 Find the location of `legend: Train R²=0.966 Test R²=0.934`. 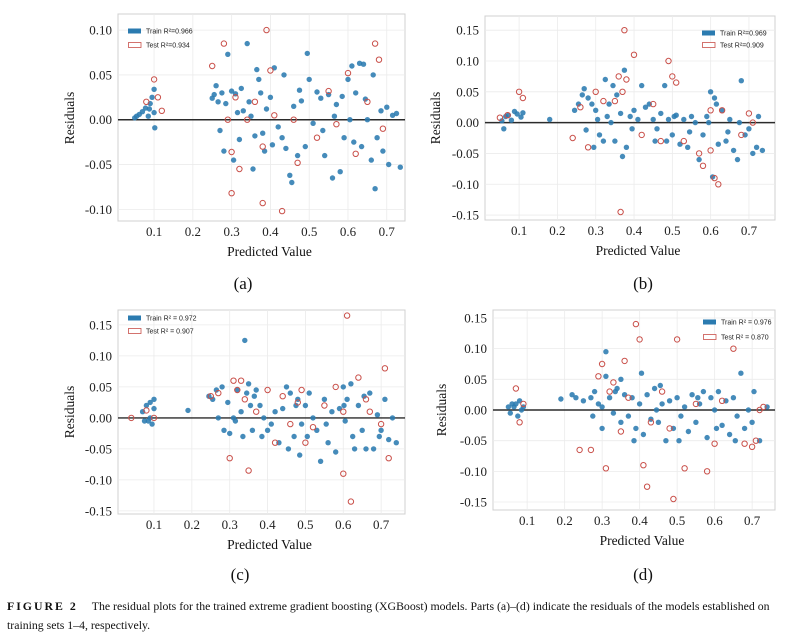

legend: Train R²=0.966 Test R²=0.934 is located at coordinates (160, 39).